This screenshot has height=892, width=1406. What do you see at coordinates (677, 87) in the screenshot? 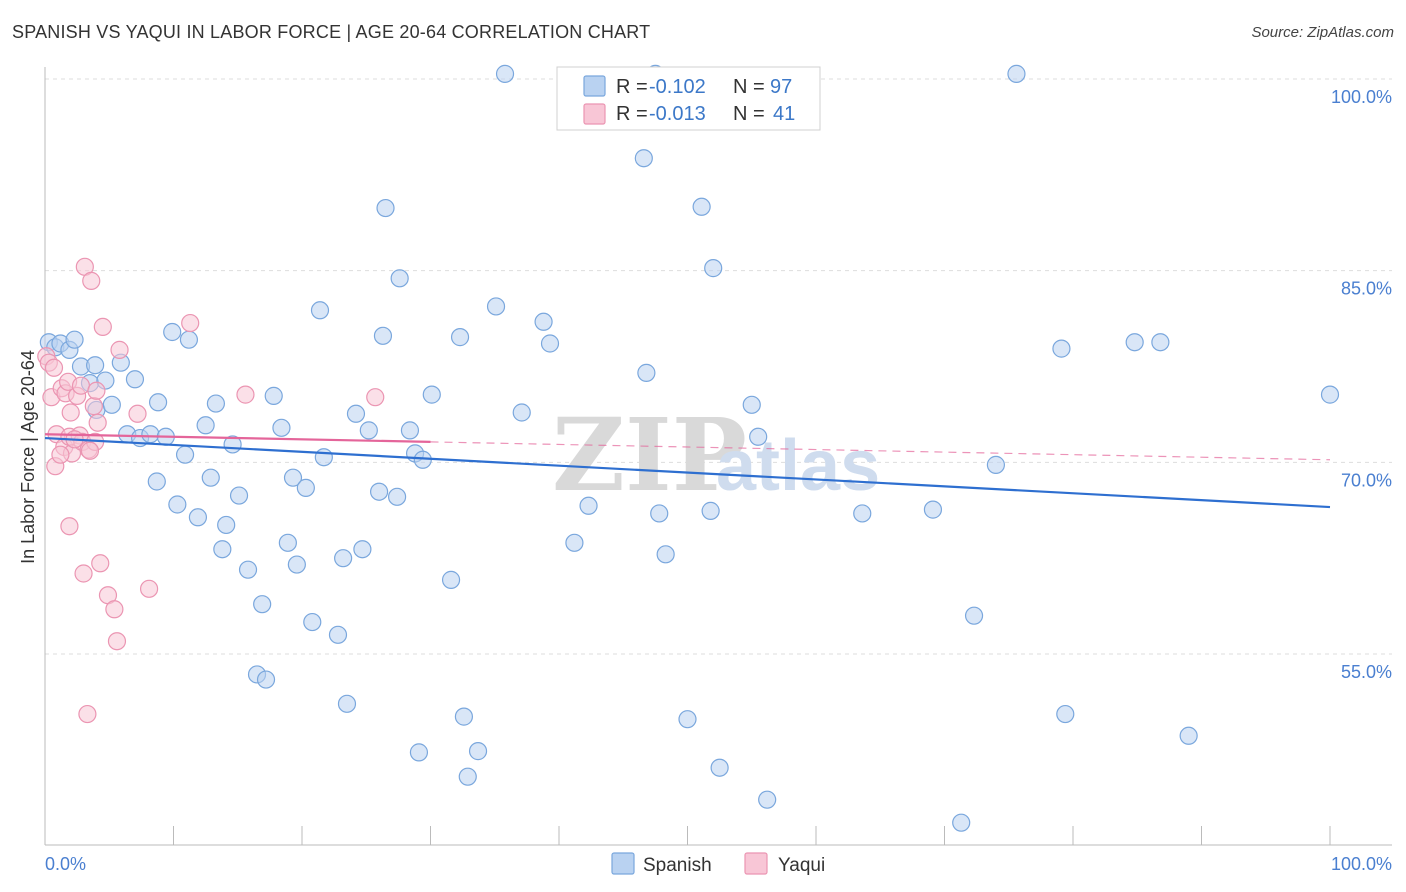
I see `legend-r-value-spanish: -0.102` at bounding box center [677, 87].